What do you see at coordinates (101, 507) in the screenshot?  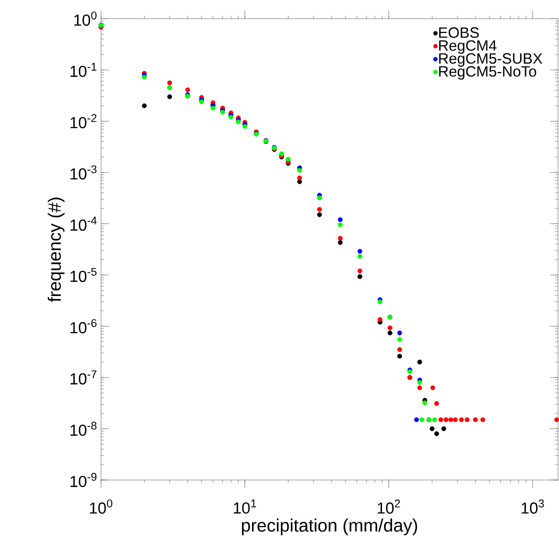 I see `x-tick-label: 10$^{0}$` at bounding box center [101, 507].